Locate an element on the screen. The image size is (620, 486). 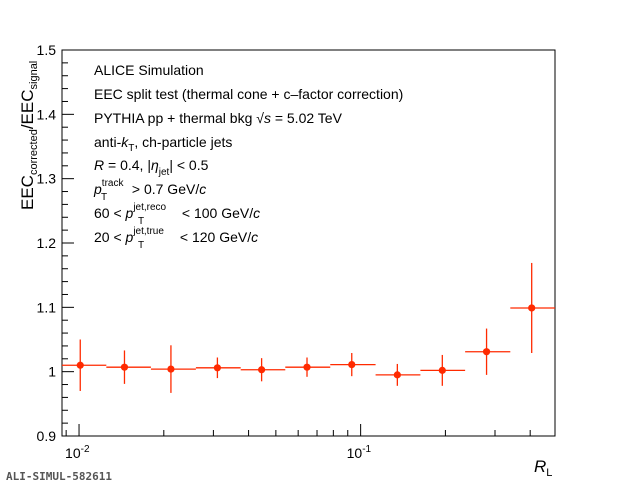
x-axis-label: RL is located at coordinates (543, 468).